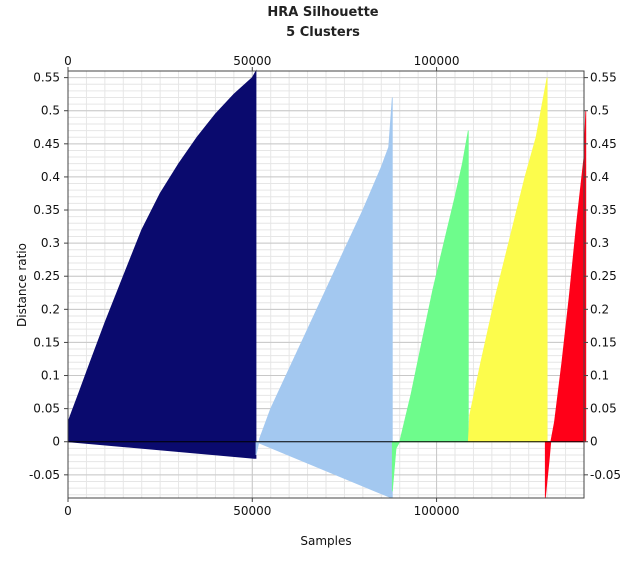  I want to click on y-tick-label-left: 0.25, so click(46, 276).